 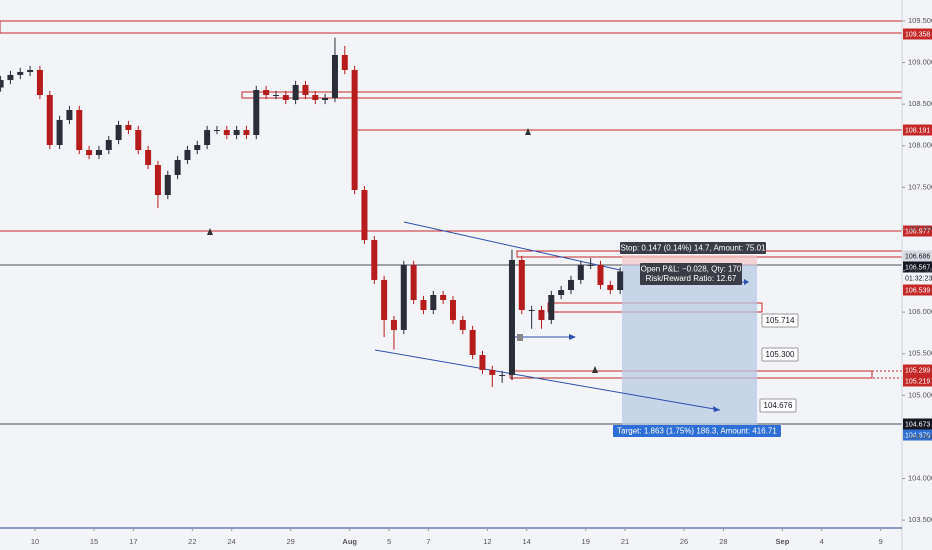 What do you see at coordinates (94, 541) in the screenshot?
I see `x-tick-label: 15` at bounding box center [94, 541].